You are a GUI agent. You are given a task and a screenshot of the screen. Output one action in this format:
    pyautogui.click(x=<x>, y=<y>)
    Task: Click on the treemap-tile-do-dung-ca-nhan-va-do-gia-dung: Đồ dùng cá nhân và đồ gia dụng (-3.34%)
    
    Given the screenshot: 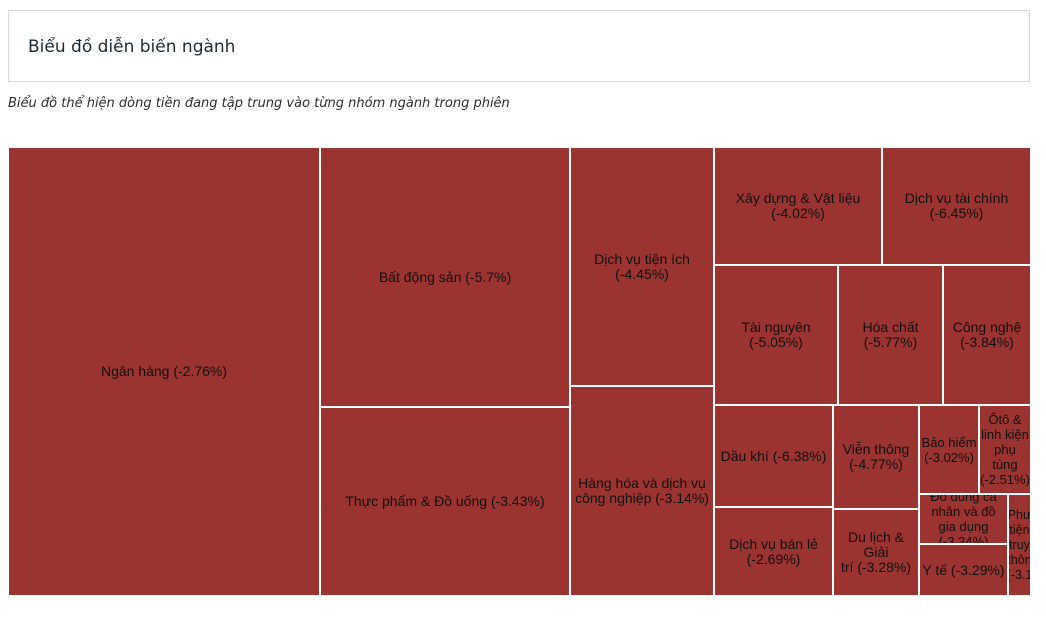 What is the action you would take?
    pyautogui.click(x=963, y=519)
    